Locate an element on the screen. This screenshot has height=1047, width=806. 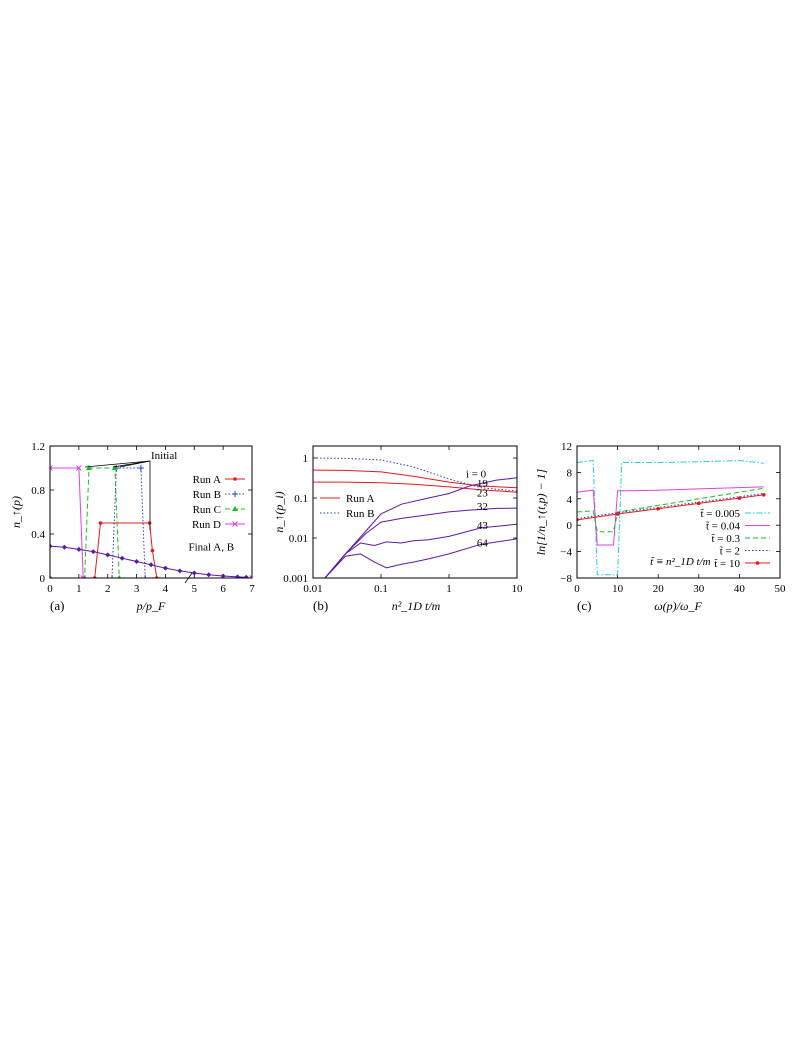
legend-label: t̃ = 0.005 is located at coordinates (720, 514).